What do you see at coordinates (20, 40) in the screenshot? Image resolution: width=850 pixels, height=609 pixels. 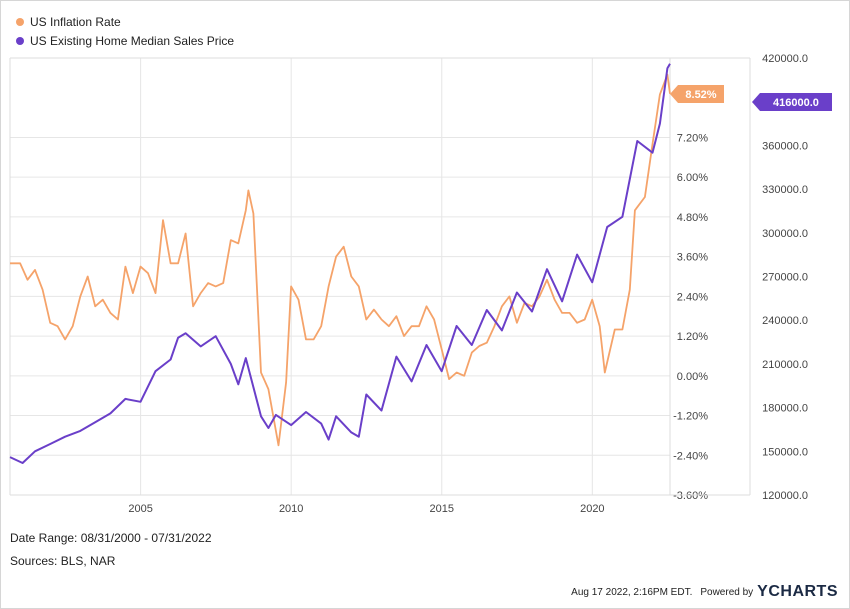 I see `legend-dot-home-price-icon` at bounding box center [20, 40].